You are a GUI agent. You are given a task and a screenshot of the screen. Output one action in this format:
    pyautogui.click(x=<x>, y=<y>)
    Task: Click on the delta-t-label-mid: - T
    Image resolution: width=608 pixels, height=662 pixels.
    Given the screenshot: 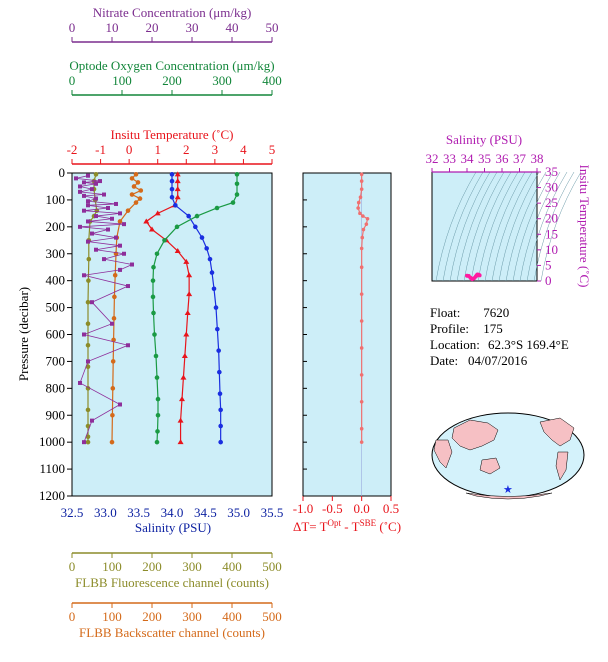 What is the action you would take?
    pyautogui.click(x=350, y=526)
    